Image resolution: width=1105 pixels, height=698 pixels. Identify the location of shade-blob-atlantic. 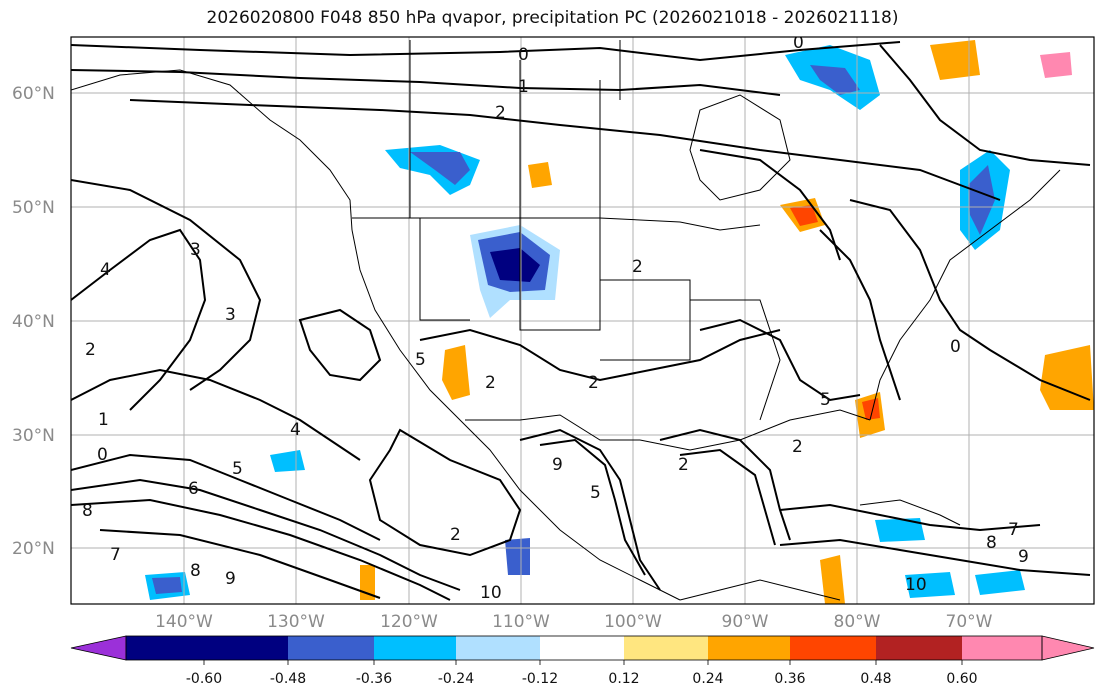
(1067, 377).